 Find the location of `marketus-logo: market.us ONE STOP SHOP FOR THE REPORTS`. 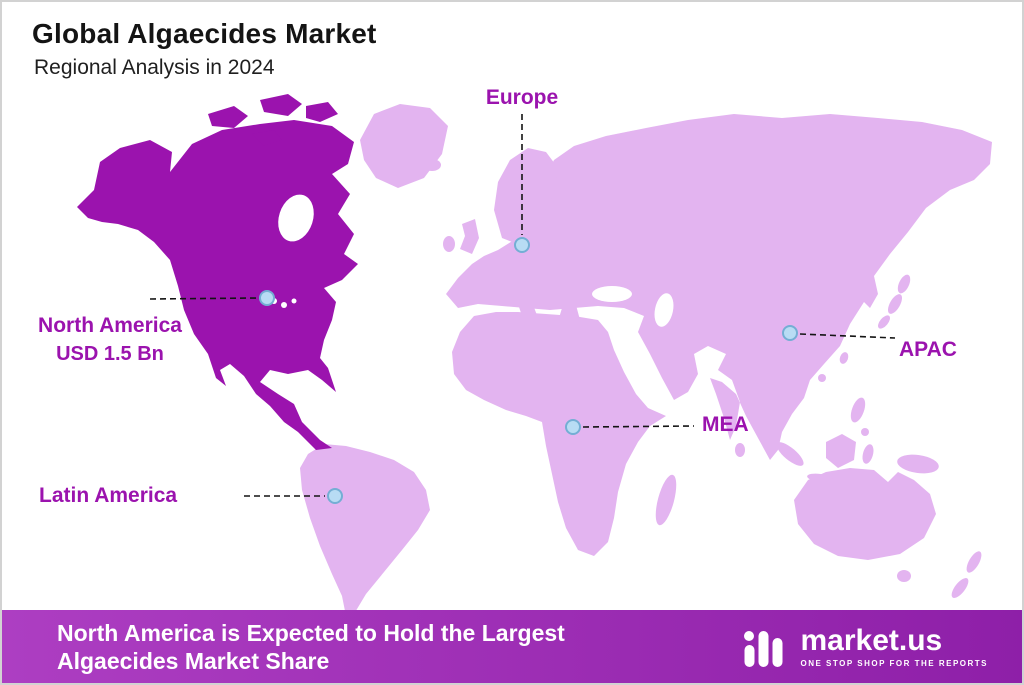

marketus-logo: market.us ONE STOP SHOP FOR THE REPORTS is located at coordinates (865, 647).